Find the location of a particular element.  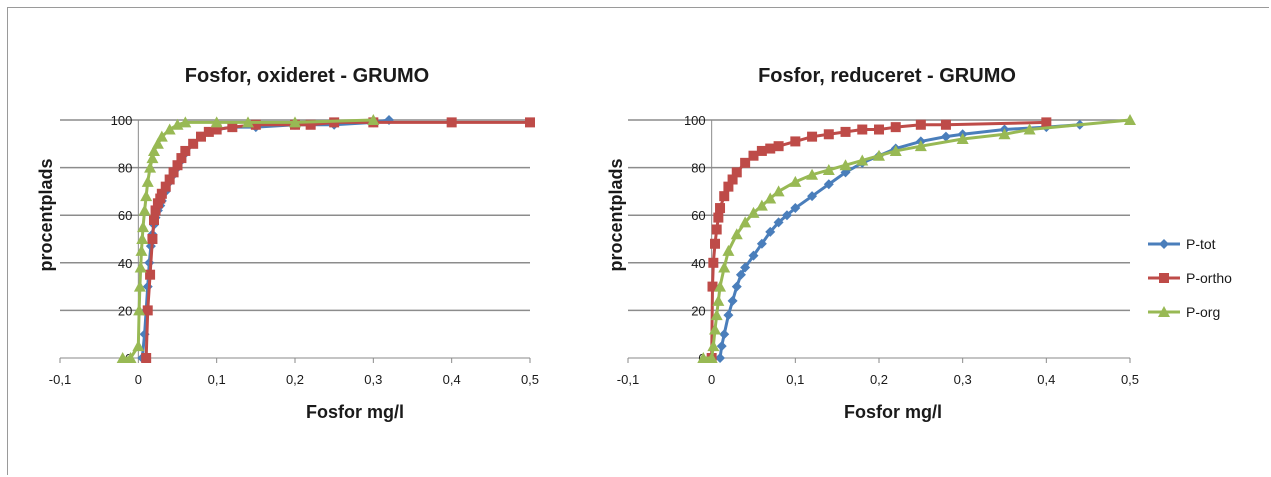

series-p-ortho is located at coordinates (879, 240).